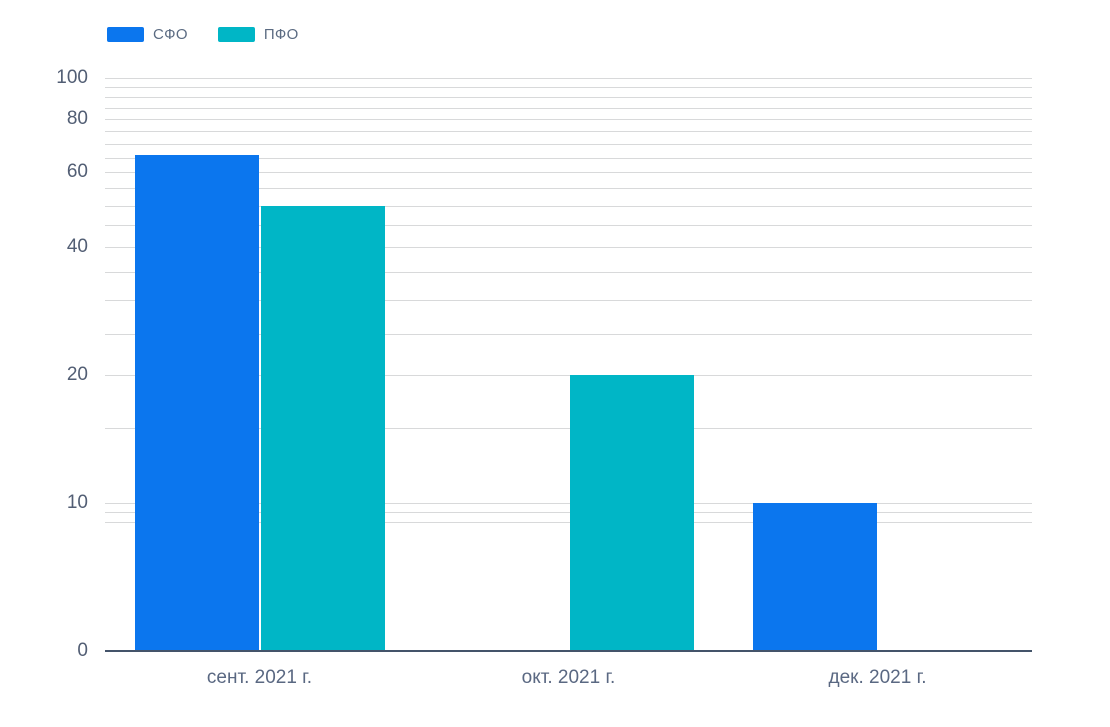  Describe the element at coordinates (125, 34) in the screenshot. I see `legend-swatch-sfo-icon` at that location.